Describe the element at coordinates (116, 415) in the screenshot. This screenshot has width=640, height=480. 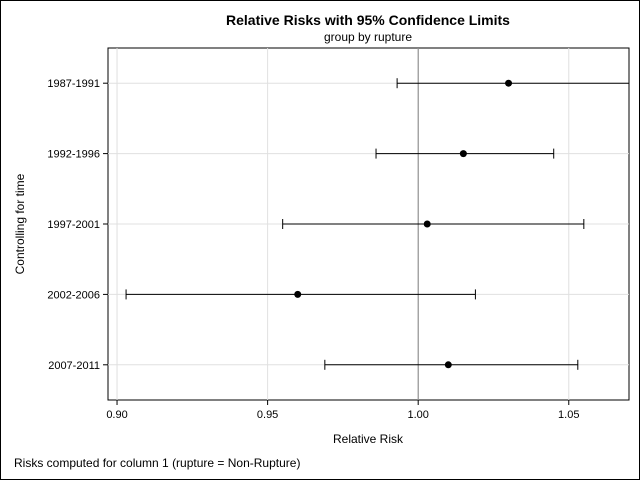
I see `x-tick-label: 0.90` at that location.